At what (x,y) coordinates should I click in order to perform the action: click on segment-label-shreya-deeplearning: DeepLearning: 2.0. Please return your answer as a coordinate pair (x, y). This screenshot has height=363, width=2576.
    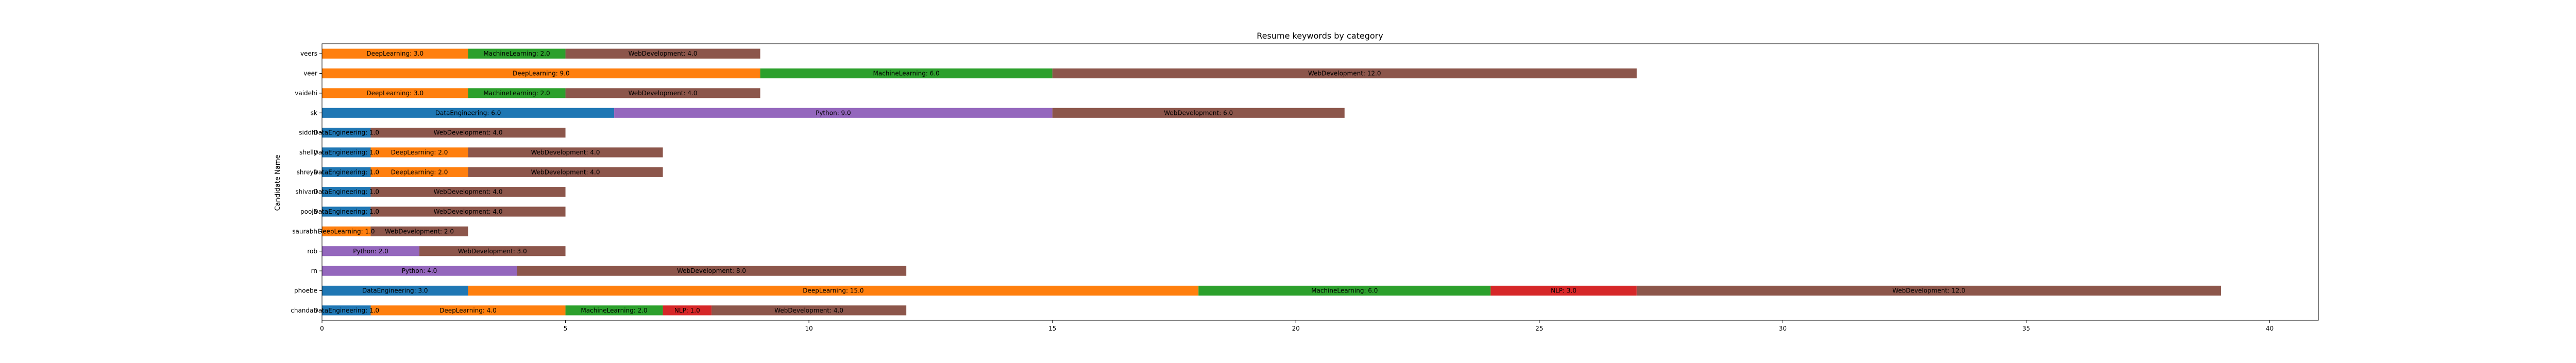
    Looking at the image, I should click on (419, 172).